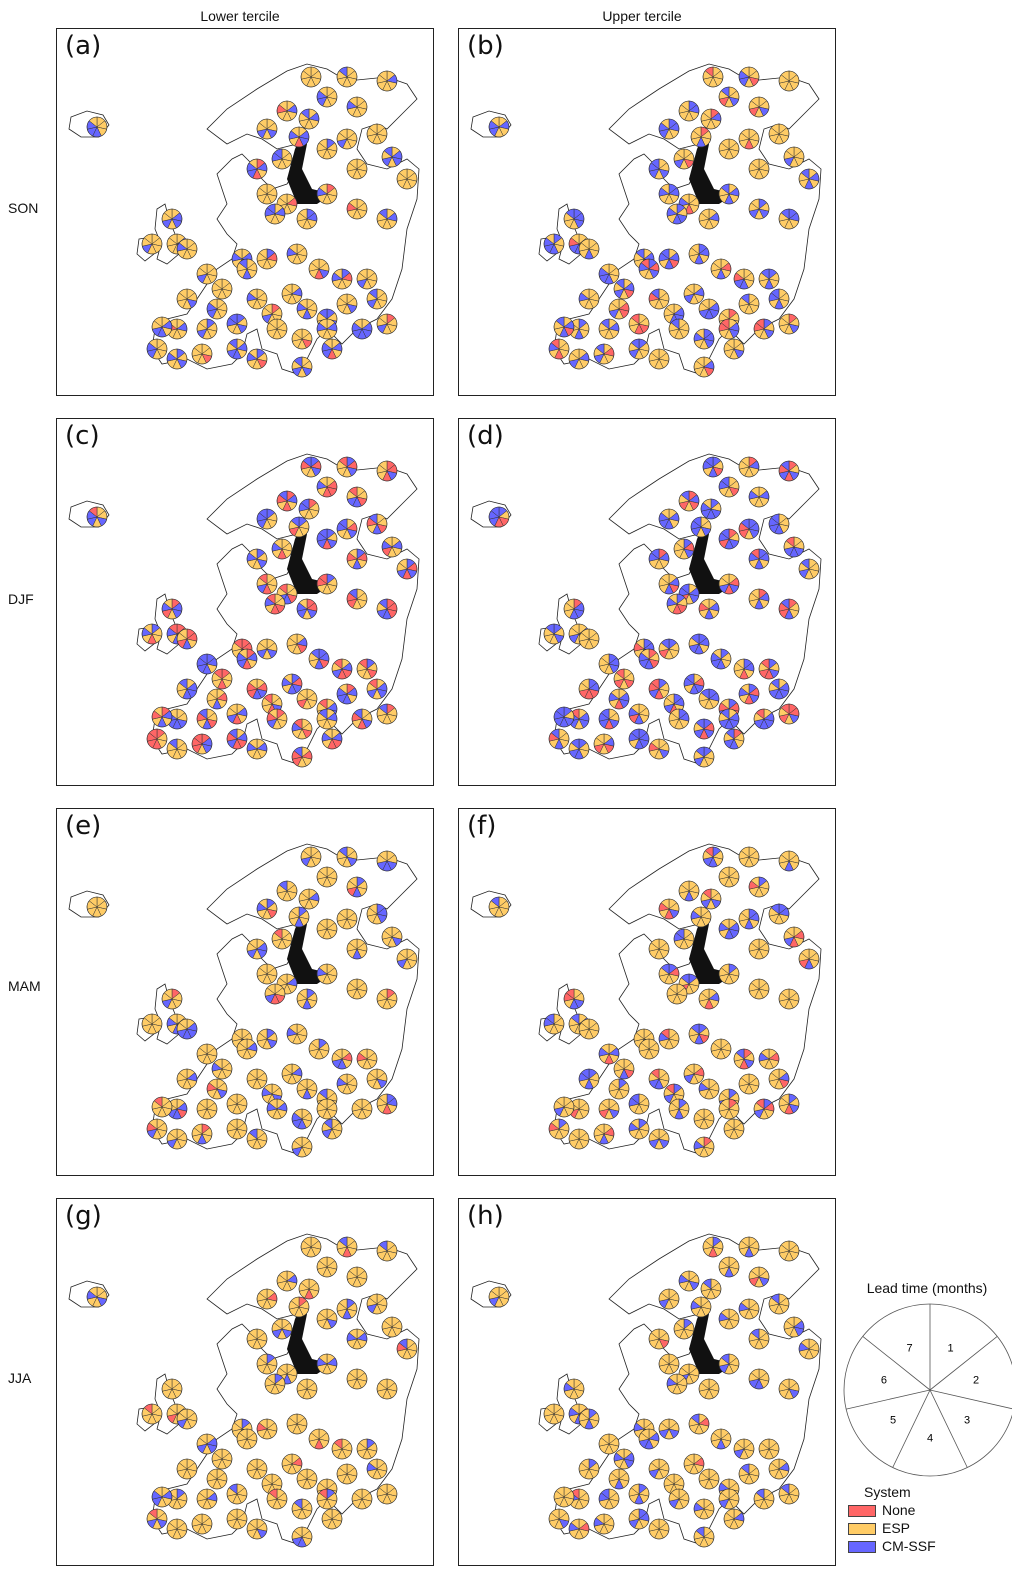 The height and width of the screenshot is (1572, 1014). I want to click on panel-label: (d), so click(485, 436).